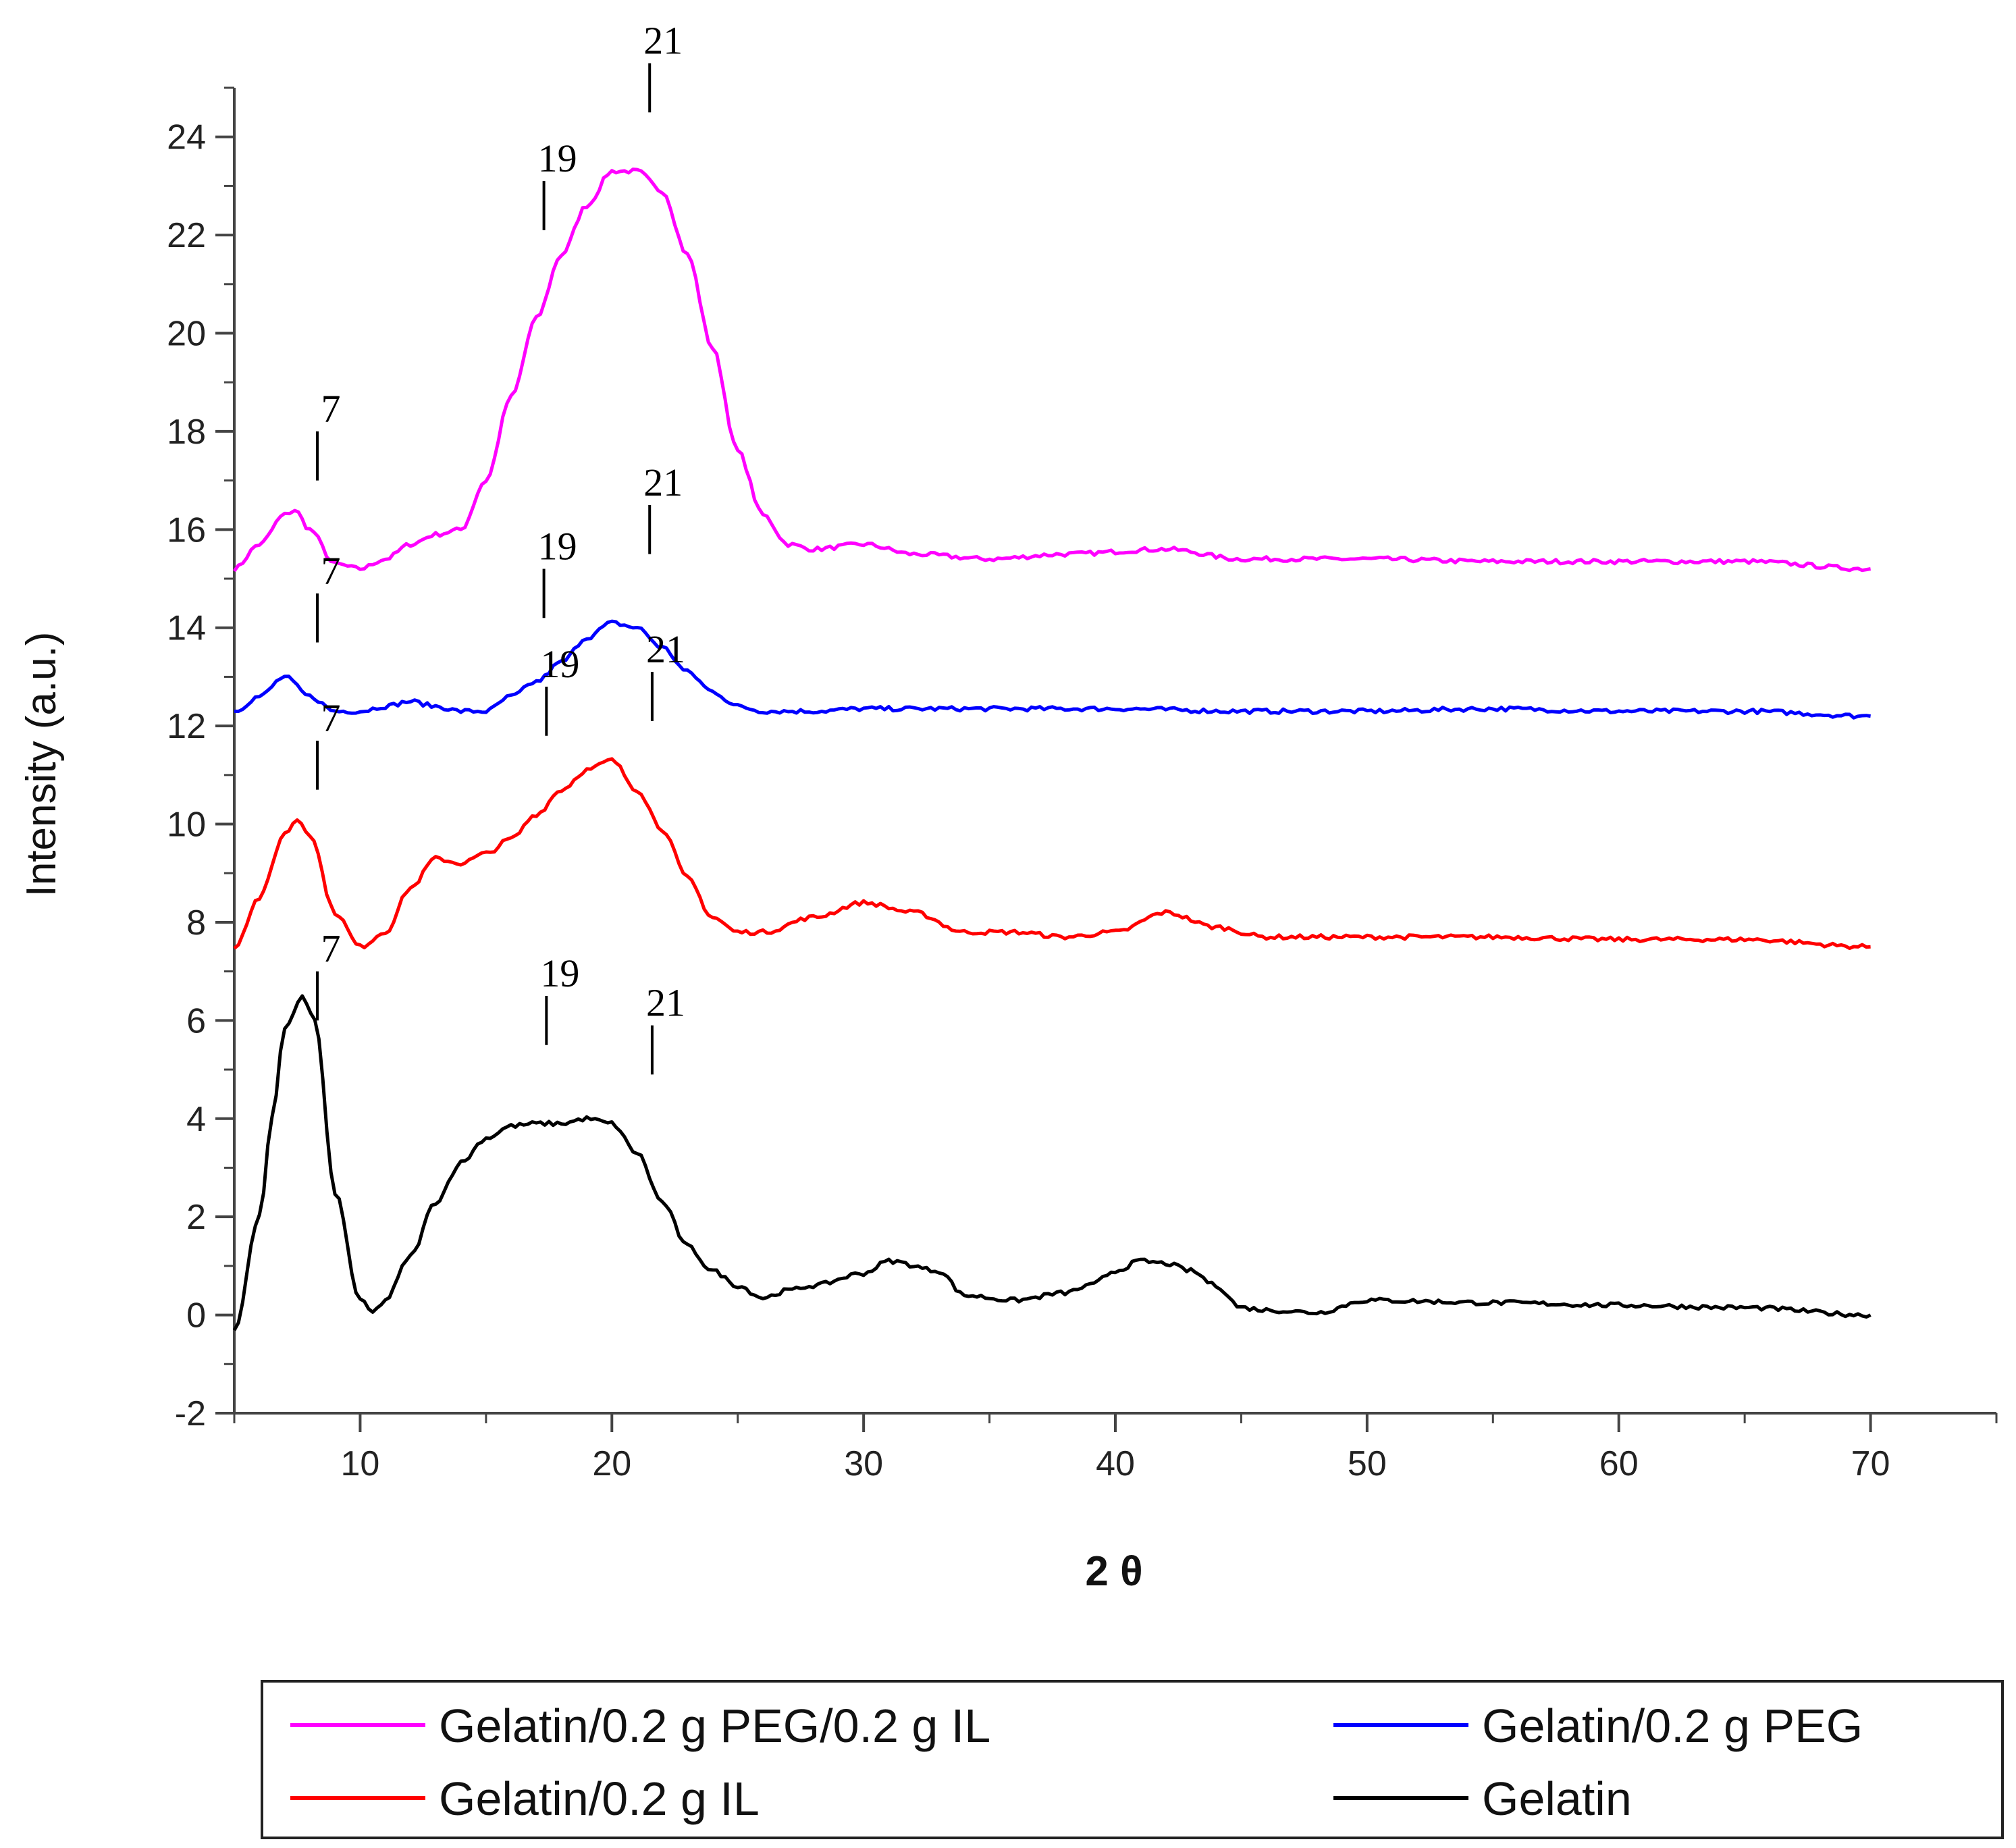 The width and height of the screenshot is (2016, 1848). I want to click on x-axis-title: 2 θ, so click(1113, 1571).